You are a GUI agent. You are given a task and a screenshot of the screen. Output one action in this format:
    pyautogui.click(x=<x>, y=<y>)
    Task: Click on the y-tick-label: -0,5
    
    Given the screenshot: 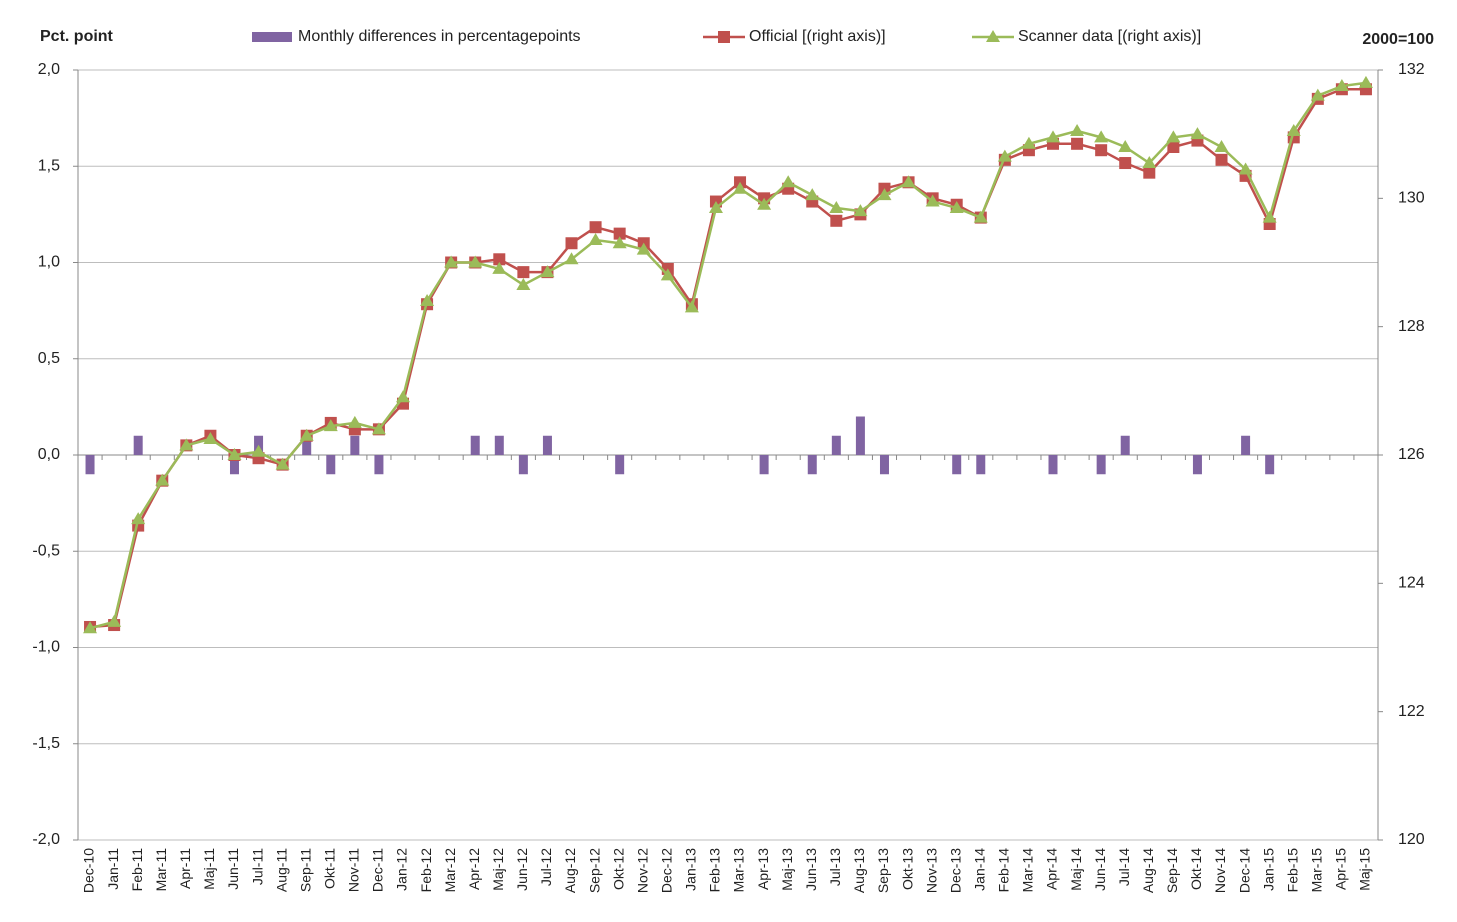 What is the action you would take?
    pyautogui.click(x=46, y=550)
    